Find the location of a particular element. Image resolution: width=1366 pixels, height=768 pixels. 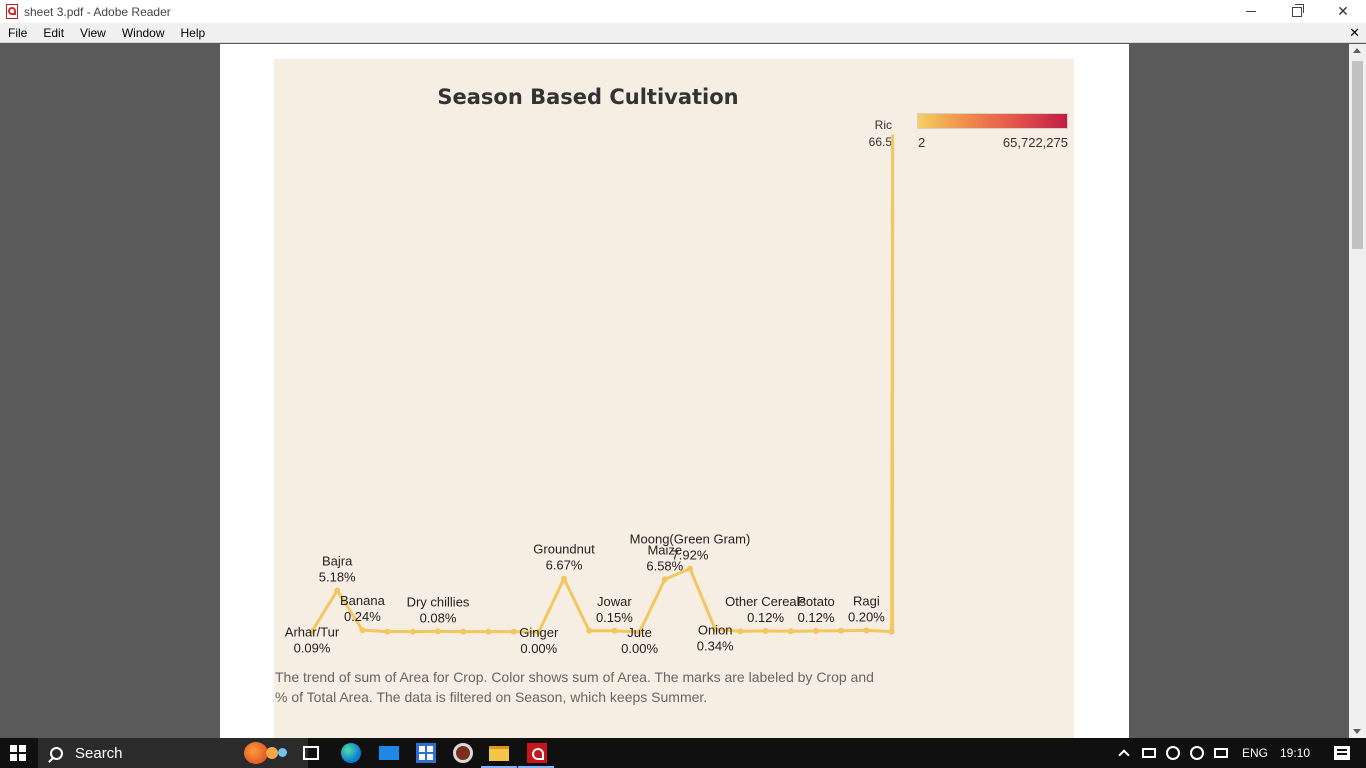

taskbar-search: Search is located at coordinates (173, 753).